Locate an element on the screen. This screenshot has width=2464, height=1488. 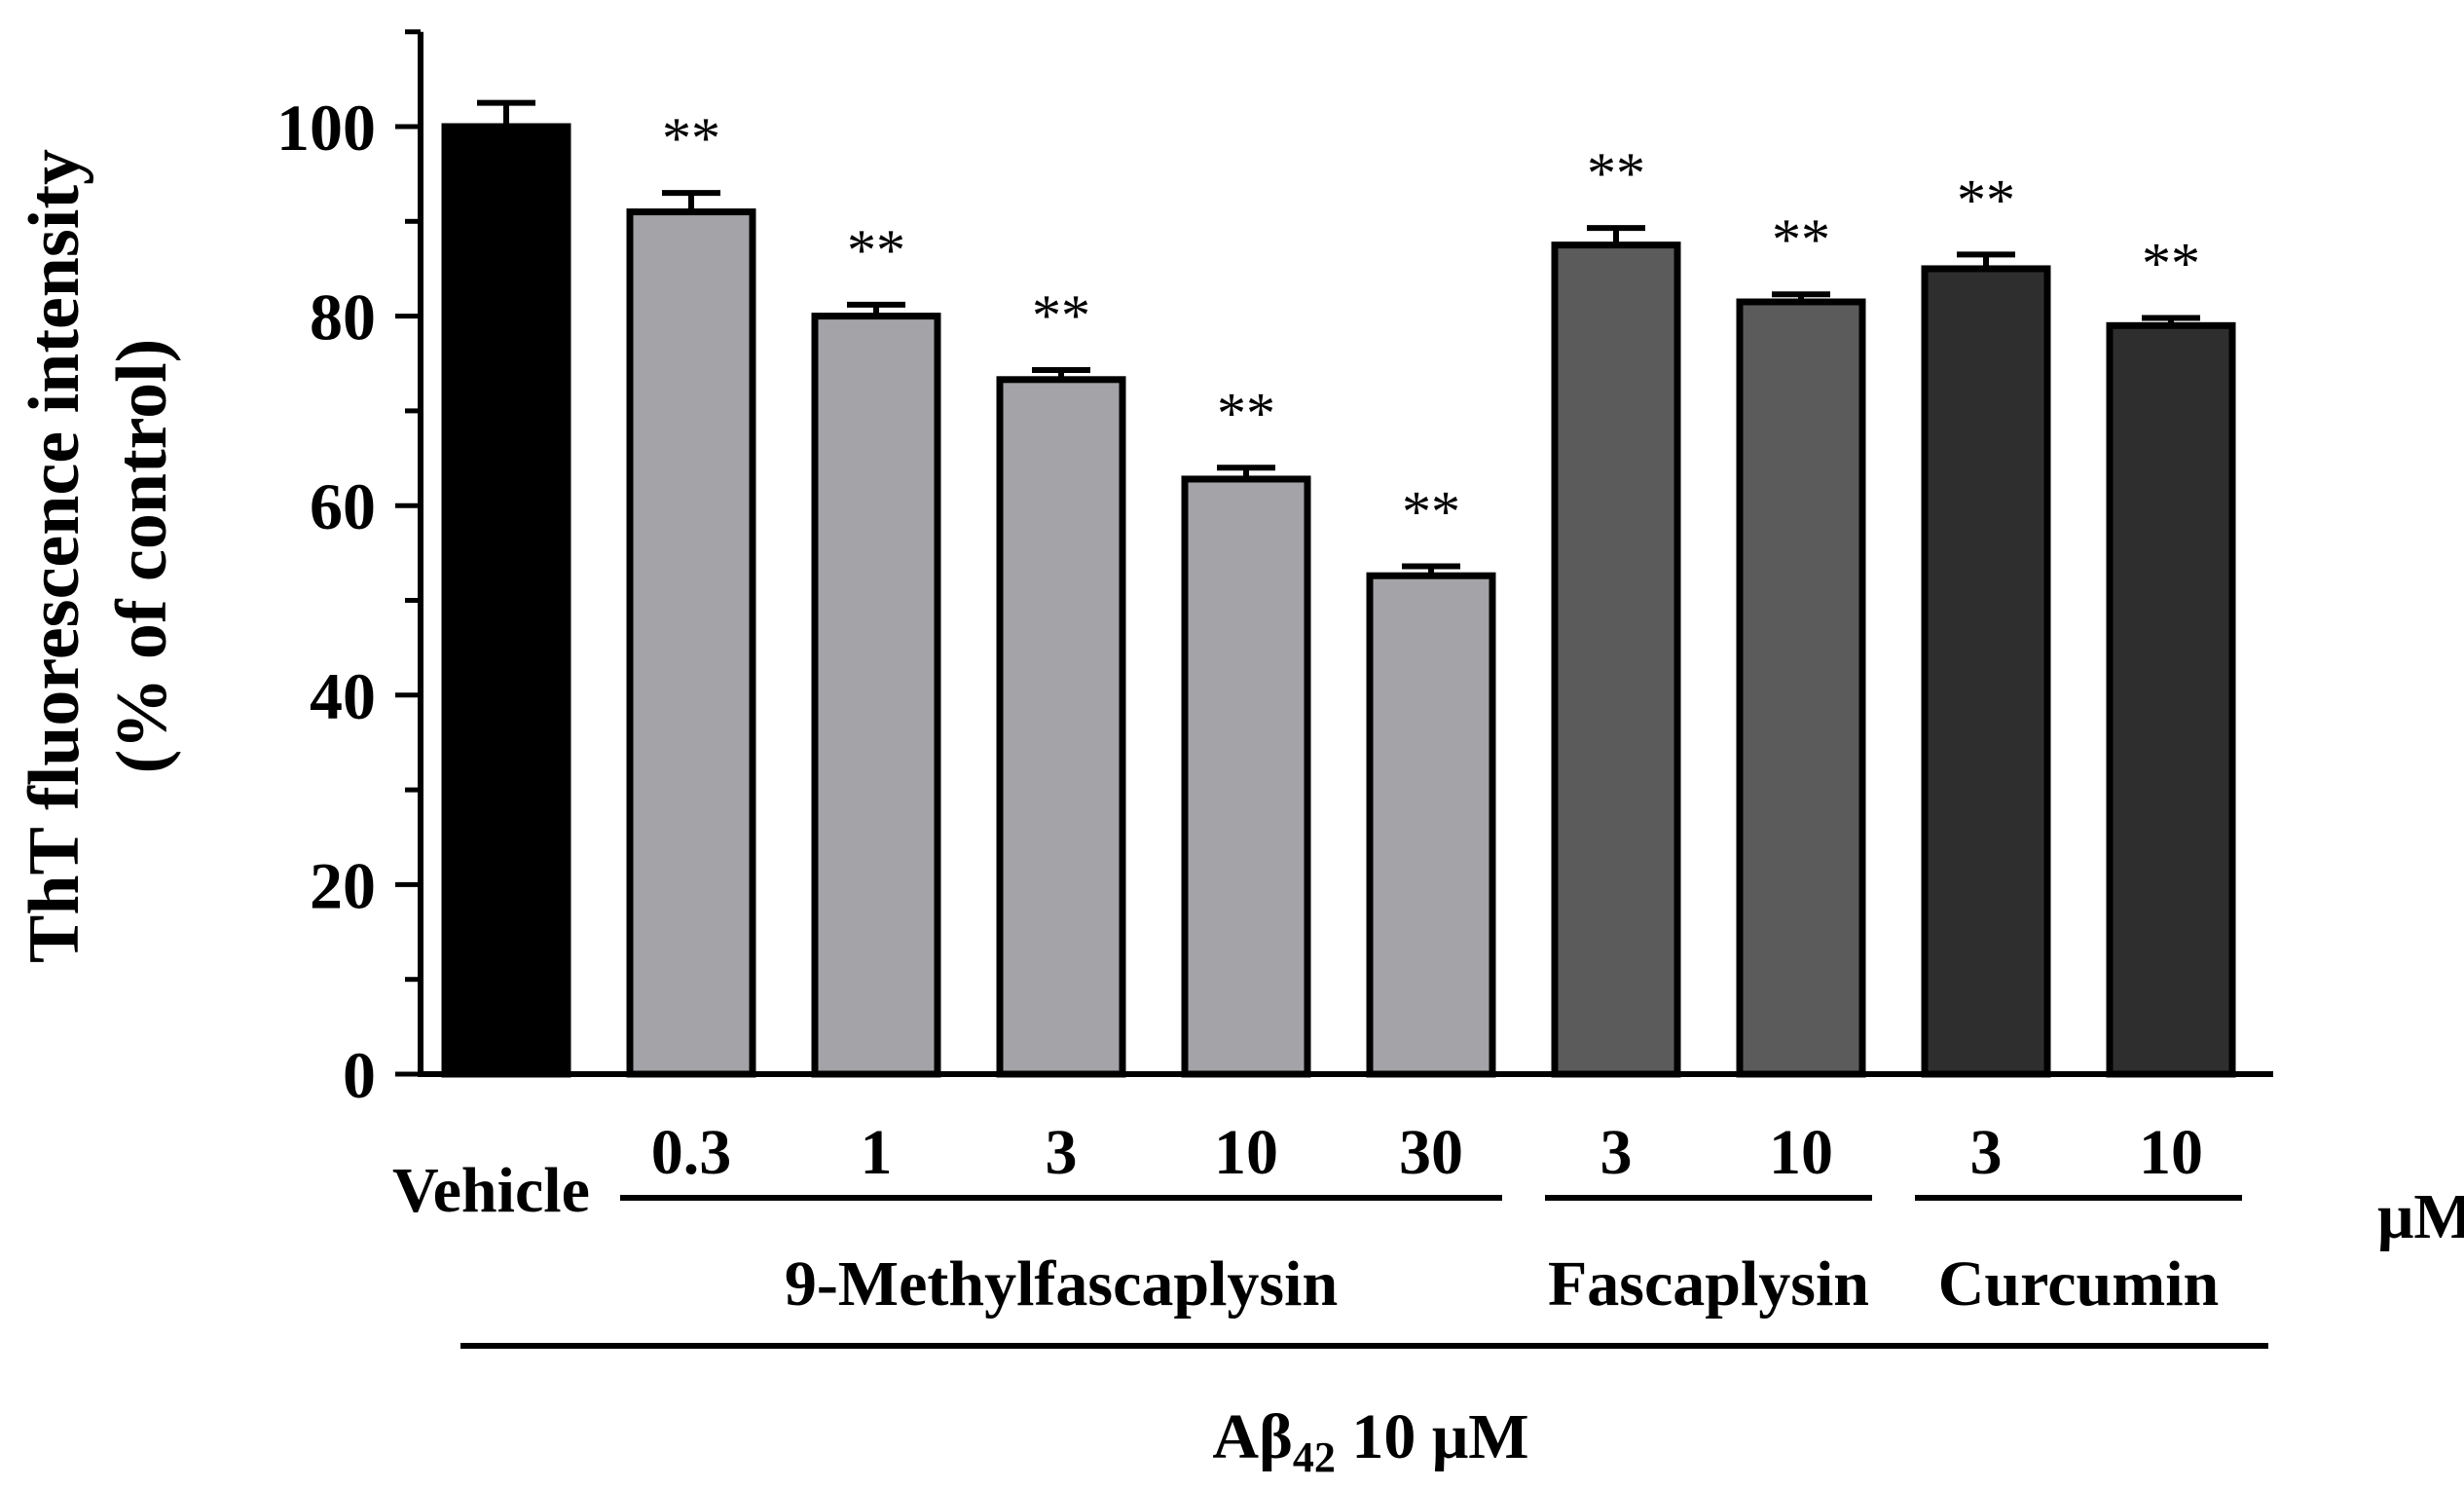
category-label: 1 is located at coordinates (877, 1152).